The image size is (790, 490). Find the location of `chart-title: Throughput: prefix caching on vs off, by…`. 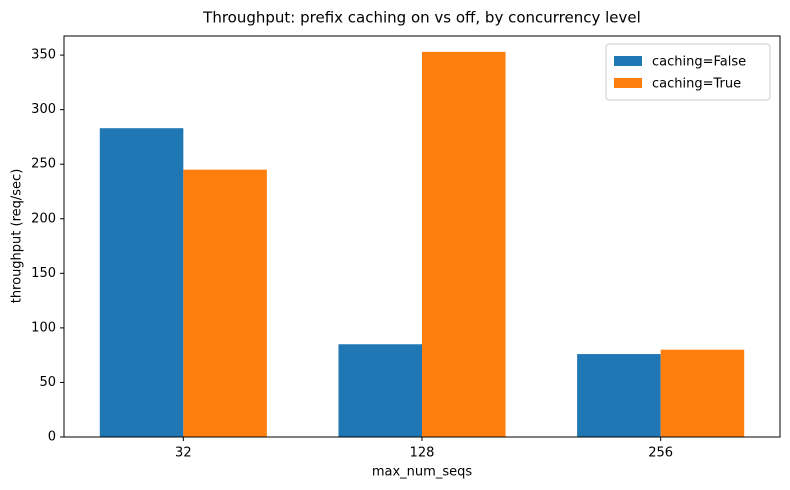

chart-title: Throughput: prefix caching on vs off, by… is located at coordinates (421, 18).